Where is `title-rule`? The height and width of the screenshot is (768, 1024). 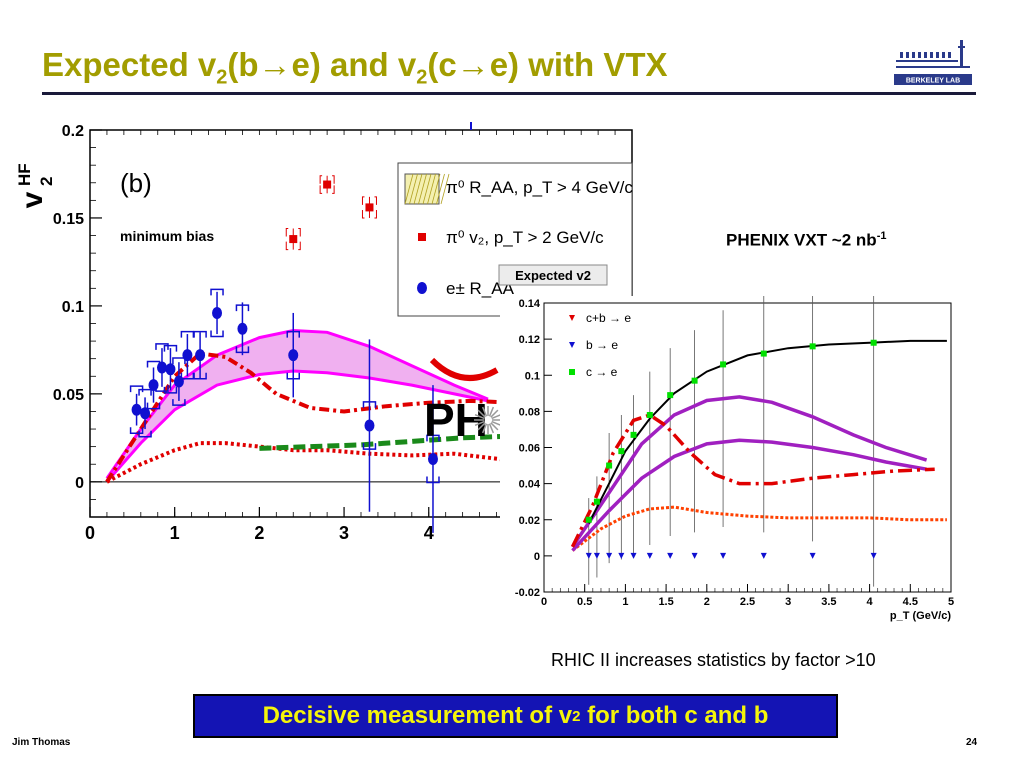
title-rule is located at coordinates (509, 93).